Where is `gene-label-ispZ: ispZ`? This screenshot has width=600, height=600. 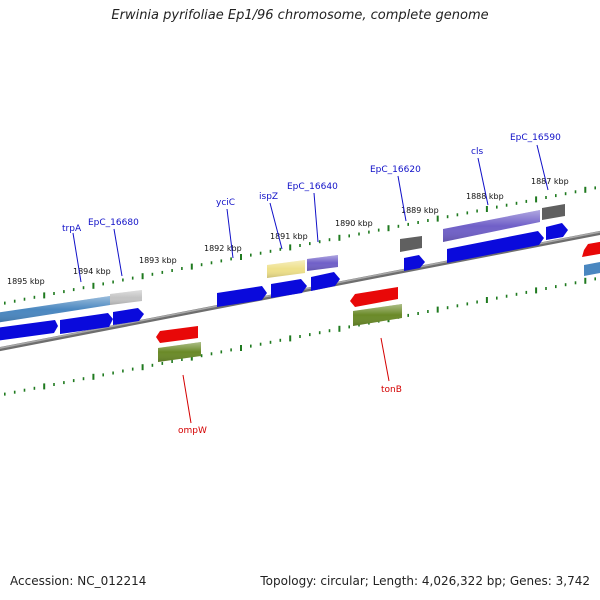
gene-label-ispZ: ispZ is located at coordinates (268, 197).